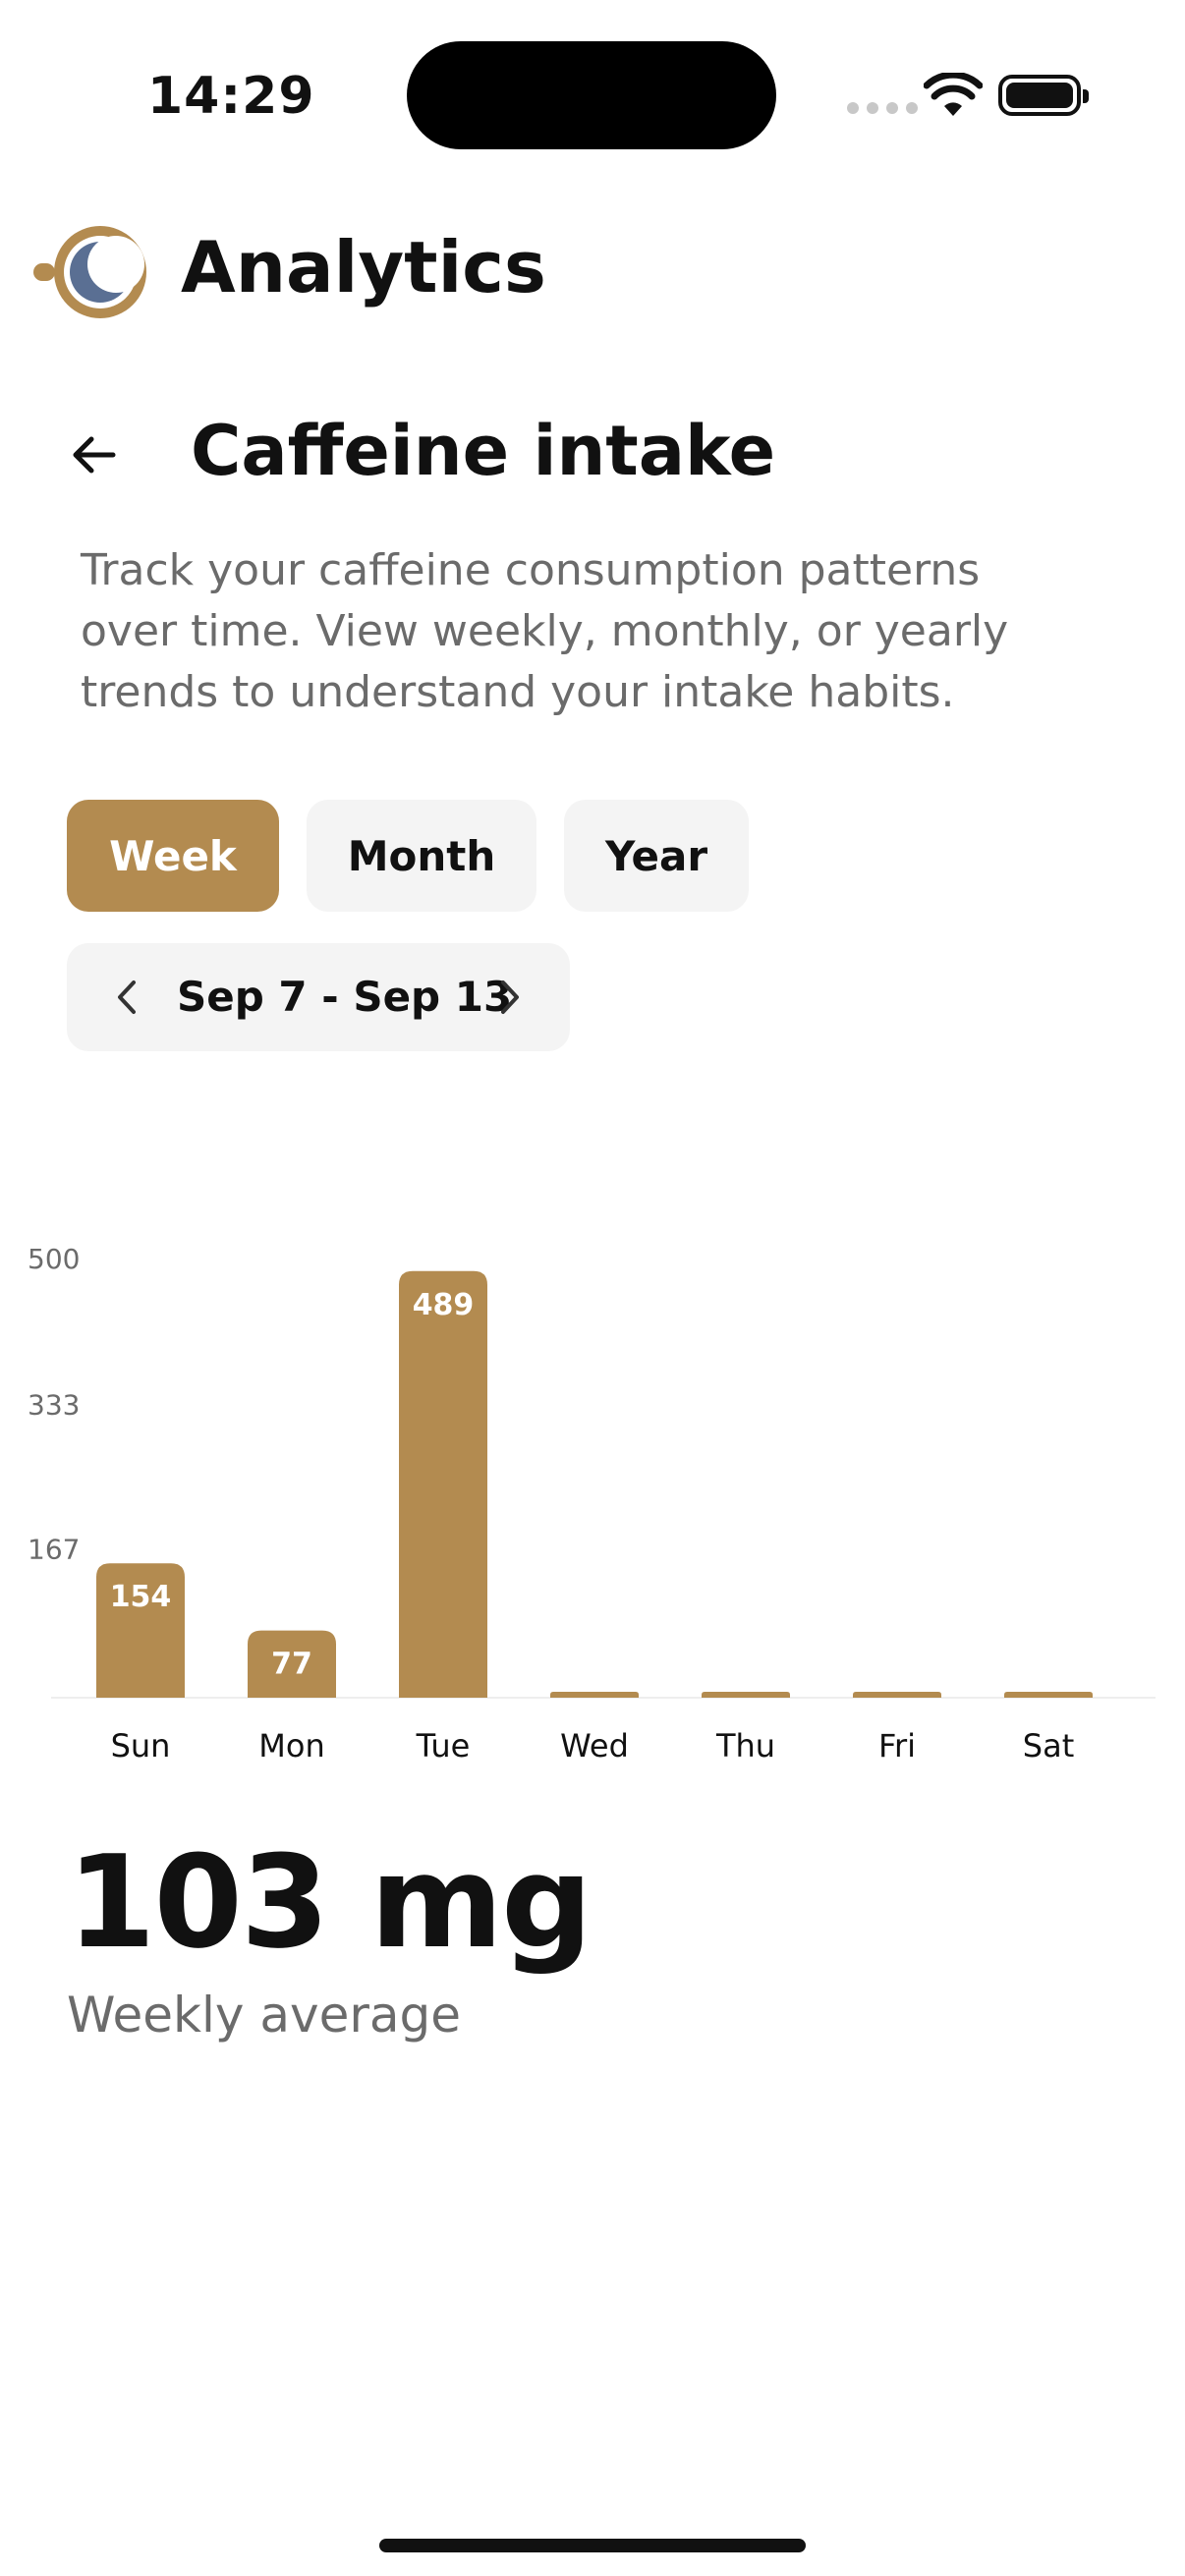 The width and height of the screenshot is (1185, 2576). I want to click on bar-fri, so click(897, 1695).